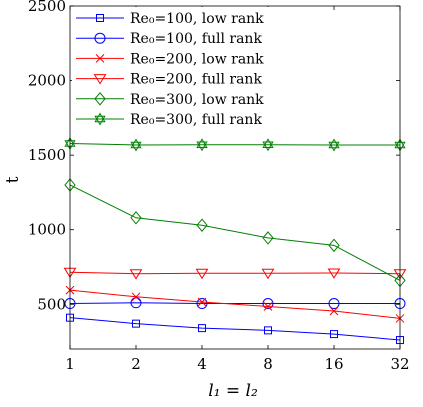  What do you see at coordinates (202, 364) in the screenshot?
I see `x-tick-label: 4` at bounding box center [202, 364].